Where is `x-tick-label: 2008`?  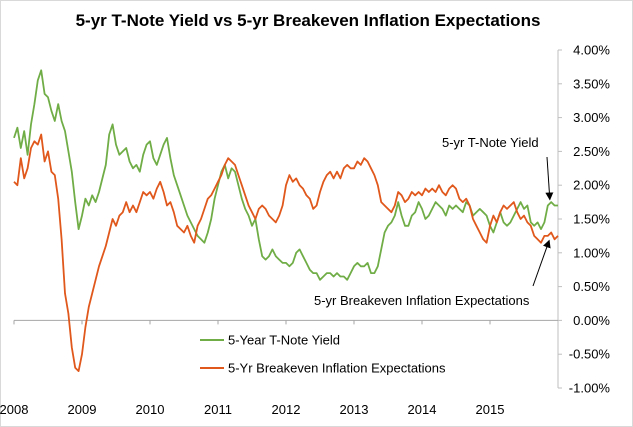 x-tick-label: 2008 is located at coordinates (14, 409).